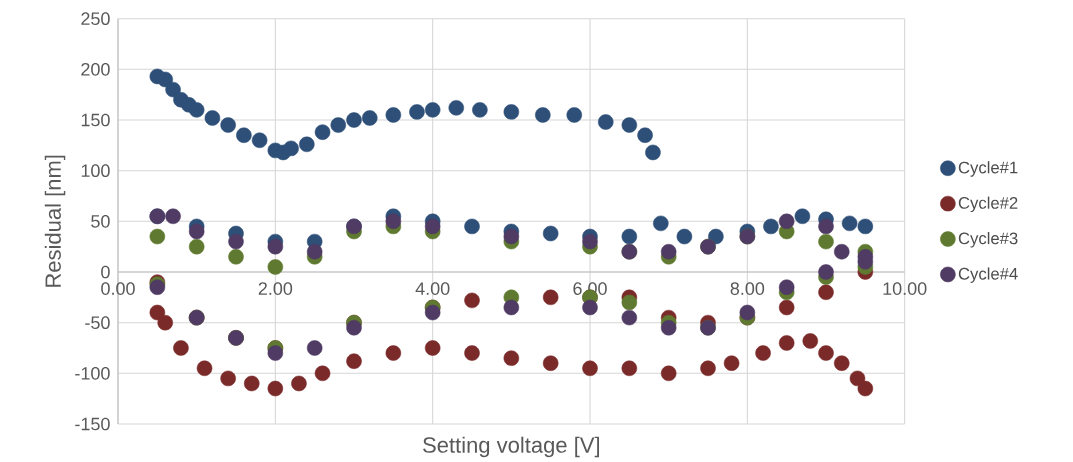  What do you see at coordinates (55, 221) in the screenshot?
I see `y-axis-title: Residual [nm]` at bounding box center [55, 221].